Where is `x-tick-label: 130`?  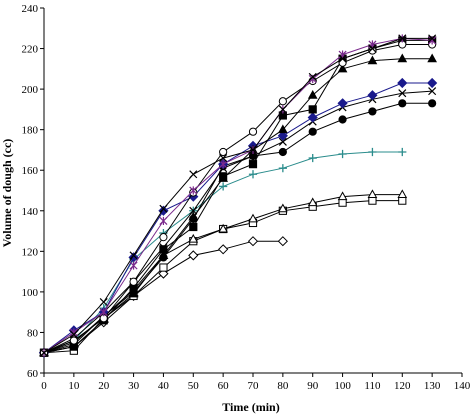
x-tick-label: 130 is located at coordinates (432, 386).